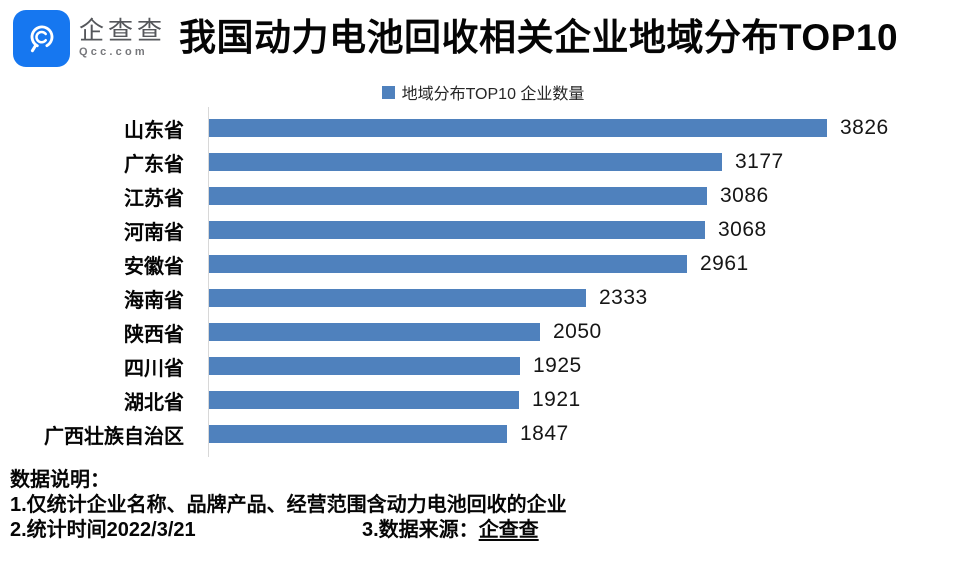 Image resolution: width=966 pixels, height=562 pixels. Describe the element at coordinates (154, 368) in the screenshot. I see `bar-label: 四川省` at that location.